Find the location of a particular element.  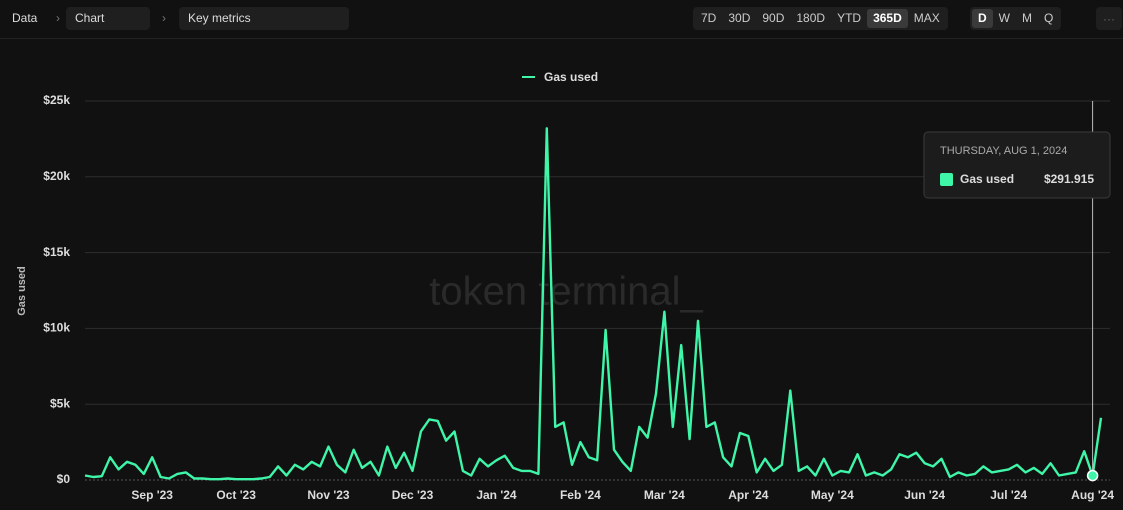

range-button: 365D is located at coordinates (887, 18).